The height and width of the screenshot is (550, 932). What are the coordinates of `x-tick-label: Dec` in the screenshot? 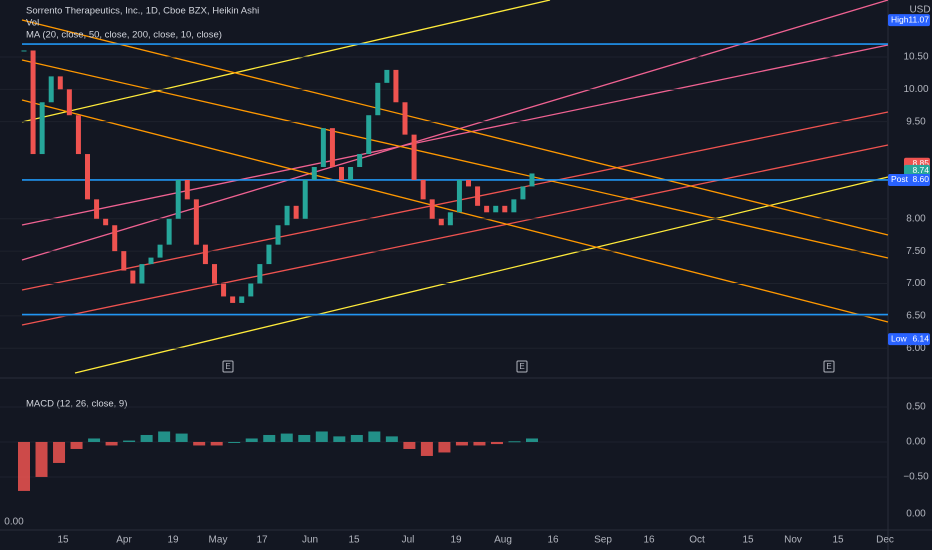 It's located at (885, 540).